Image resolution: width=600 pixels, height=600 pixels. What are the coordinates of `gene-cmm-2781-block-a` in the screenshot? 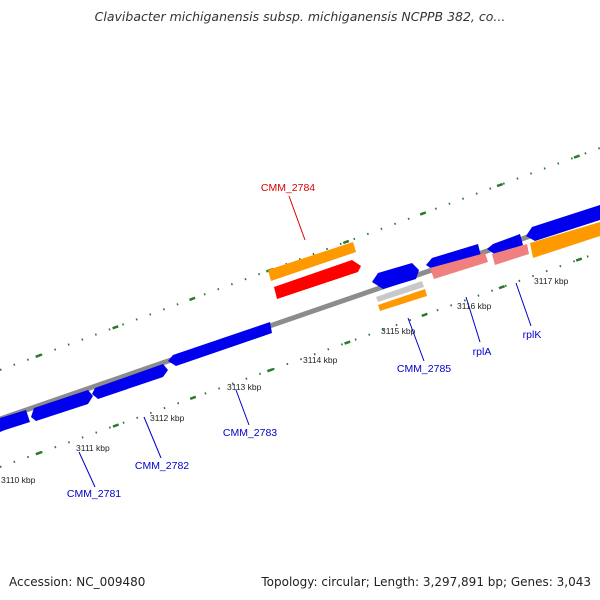 It's located at (15, 421).